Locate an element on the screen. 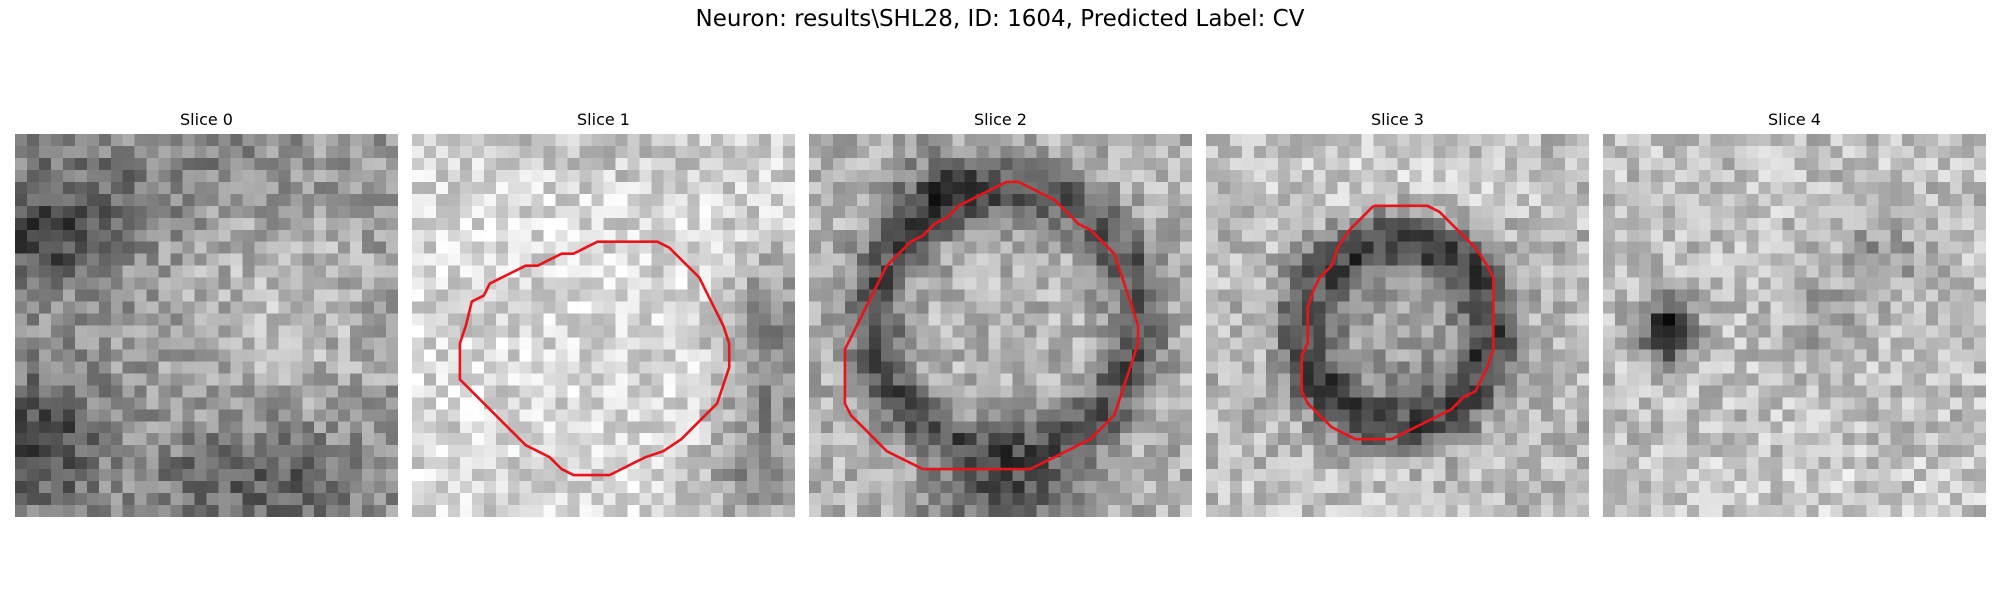  slice-3-panel is located at coordinates (1397, 325).